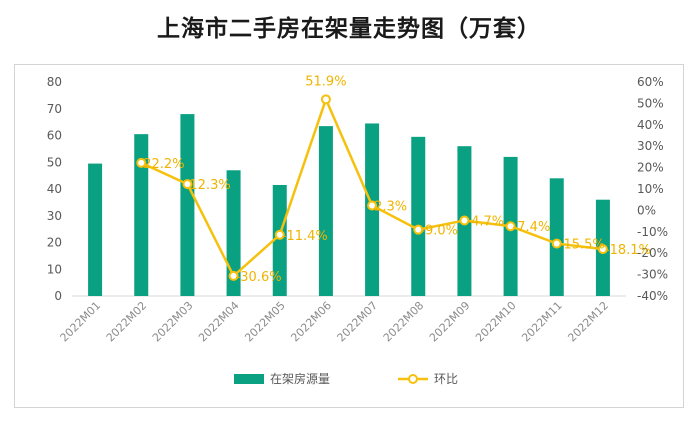  I want to click on right-axis-ticks: -40% -30% -20% -10% 0% 10% 20% 30% 40% 50% 60%, so click(652, 189).